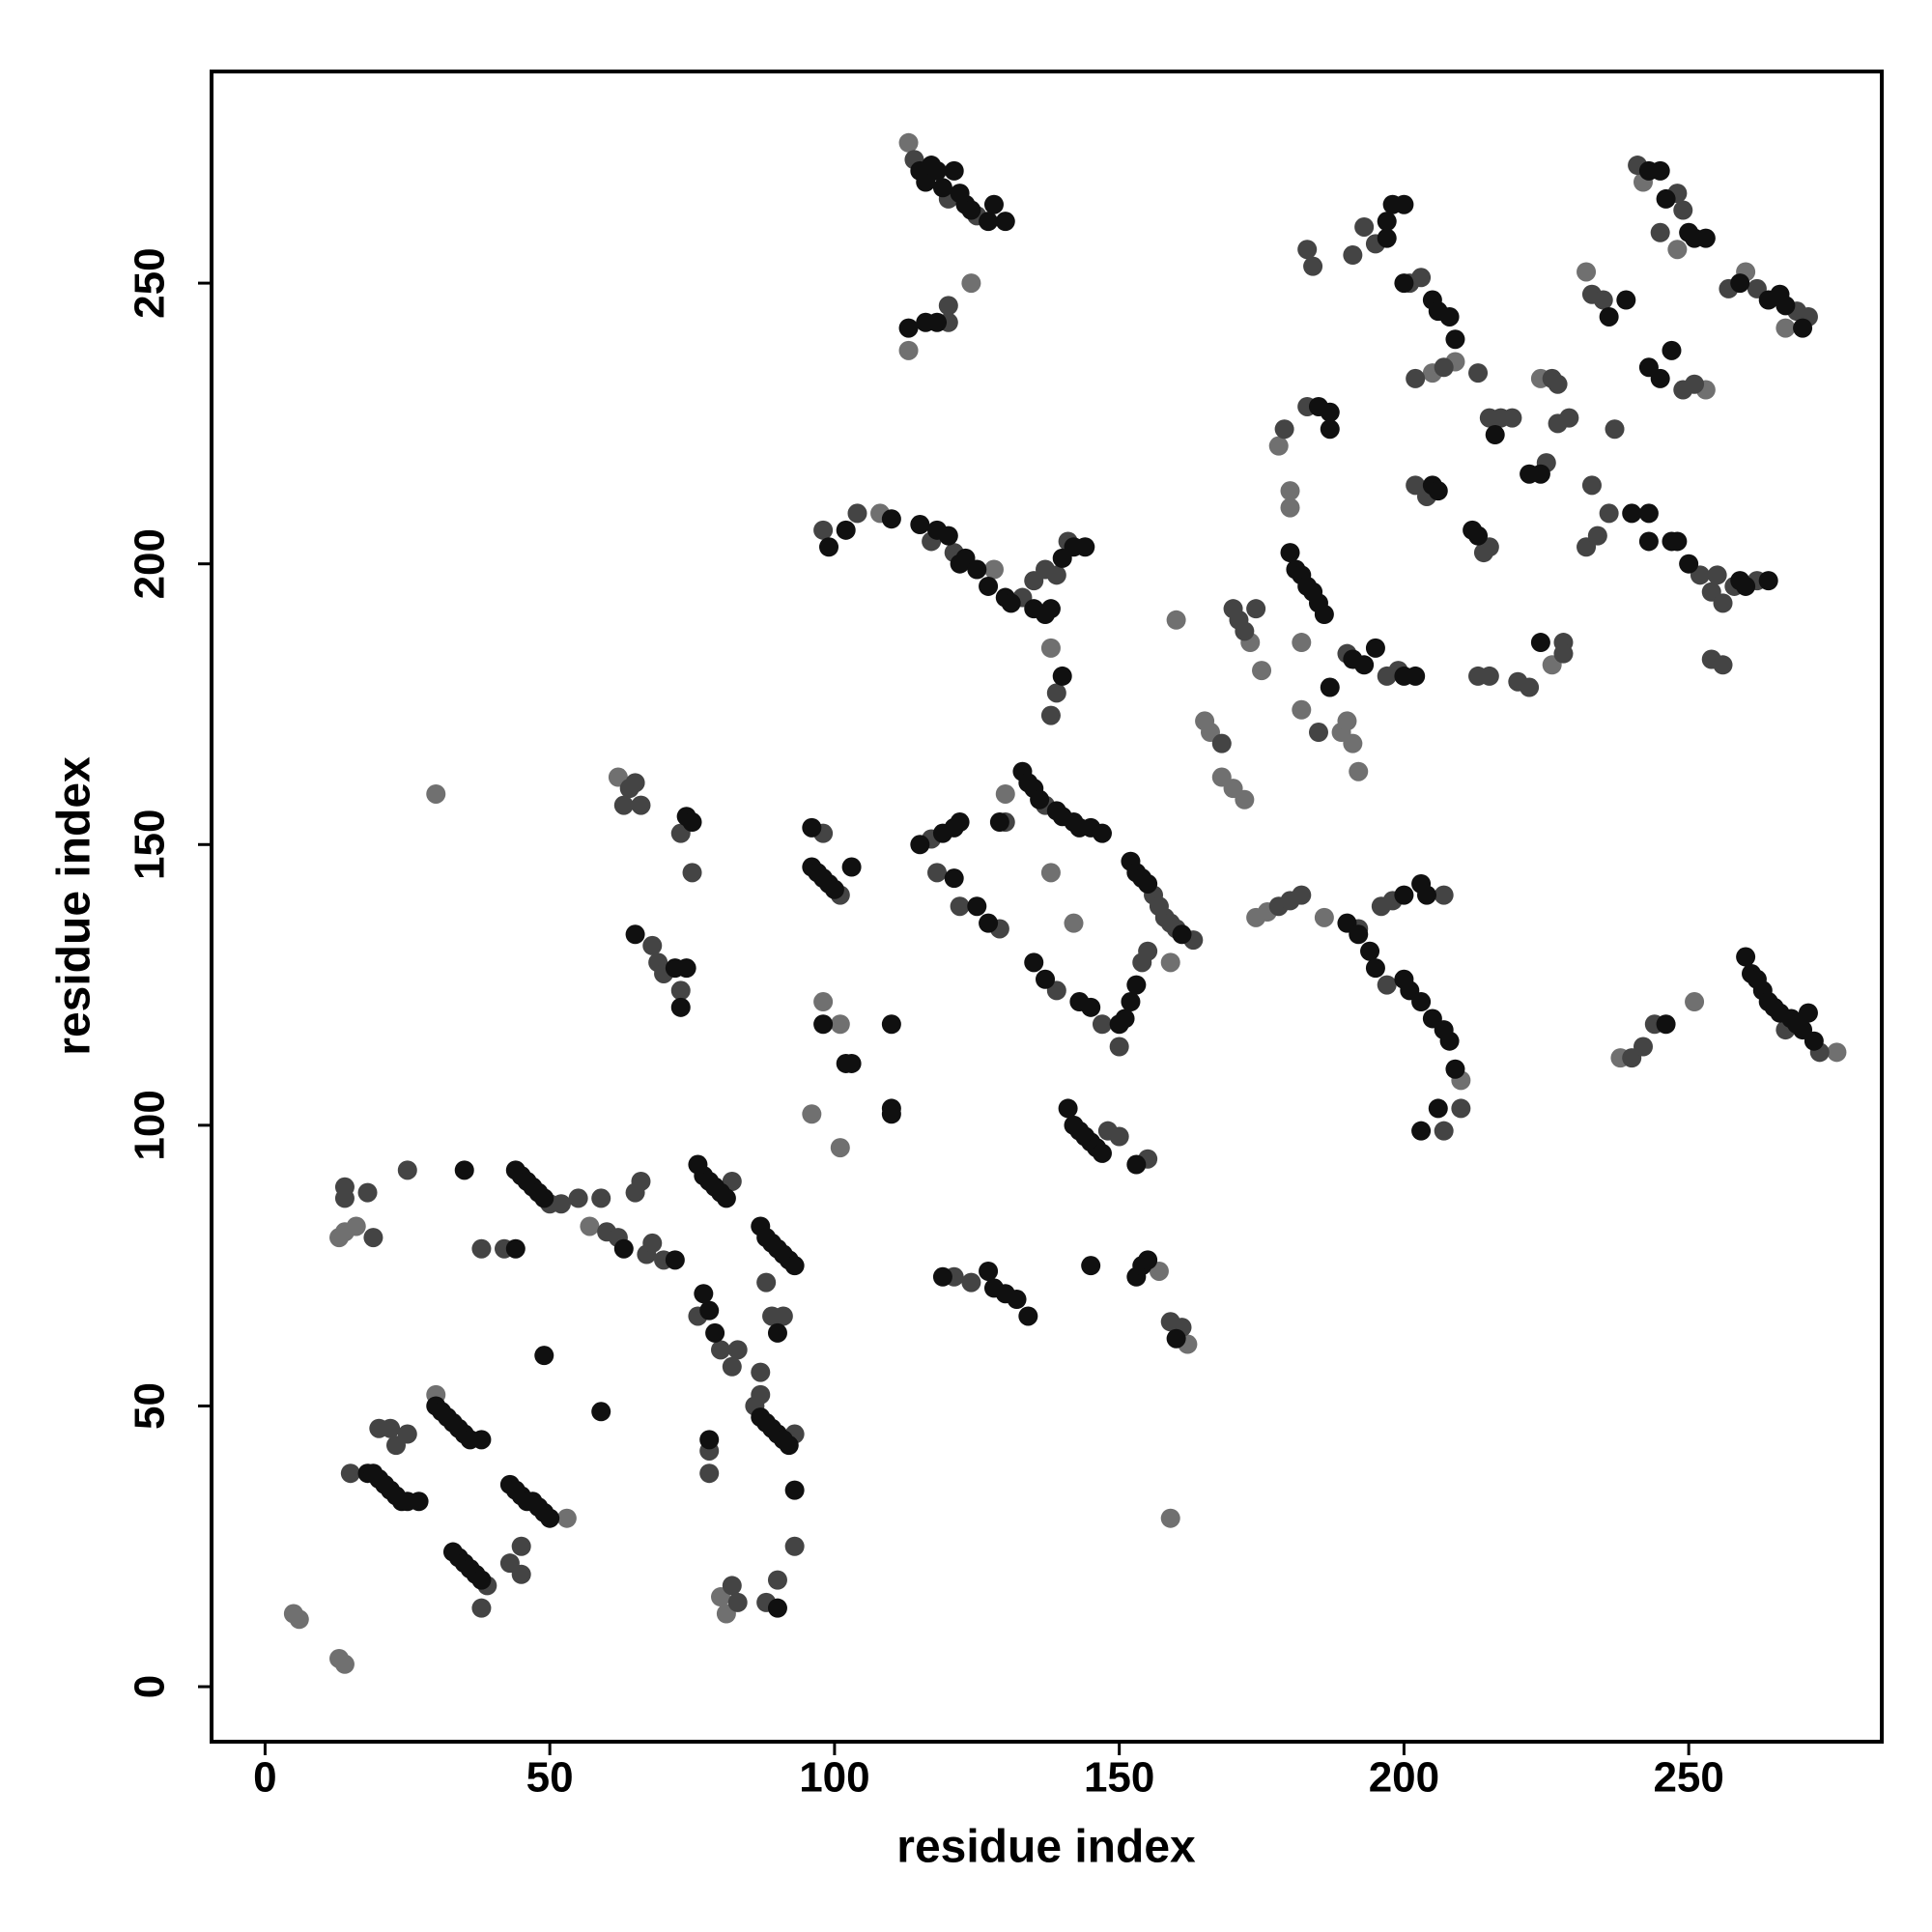 Image resolution: width=1932 pixels, height=1932 pixels. What do you see at coordinates (550, 1778) in the screenshot?
I see `x-tick-label: 50` at bounding box center [550, 1778].